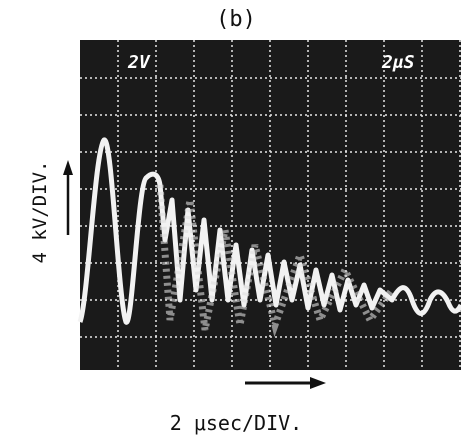 Image resolution: width=461 pixels, height=447 pixels. What do you see at coordinates (68, 167) in the screenshot?
I see `y-arrow-head` at bounding box center [68, 167].